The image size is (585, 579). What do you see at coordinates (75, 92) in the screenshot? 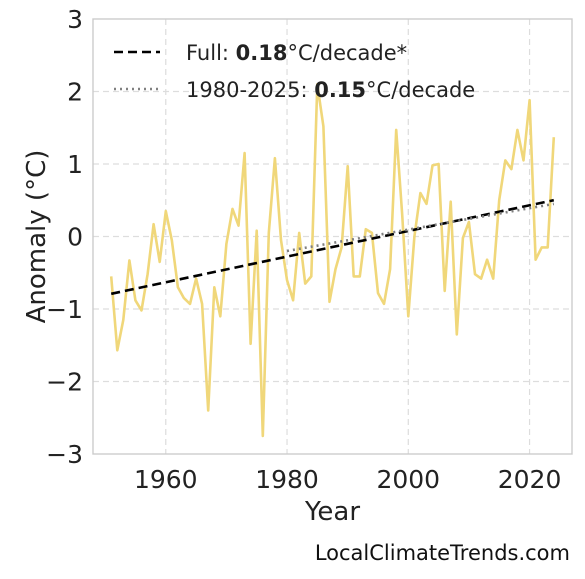
I see `y-tick-label: 2` at bounding box center [75, 92].